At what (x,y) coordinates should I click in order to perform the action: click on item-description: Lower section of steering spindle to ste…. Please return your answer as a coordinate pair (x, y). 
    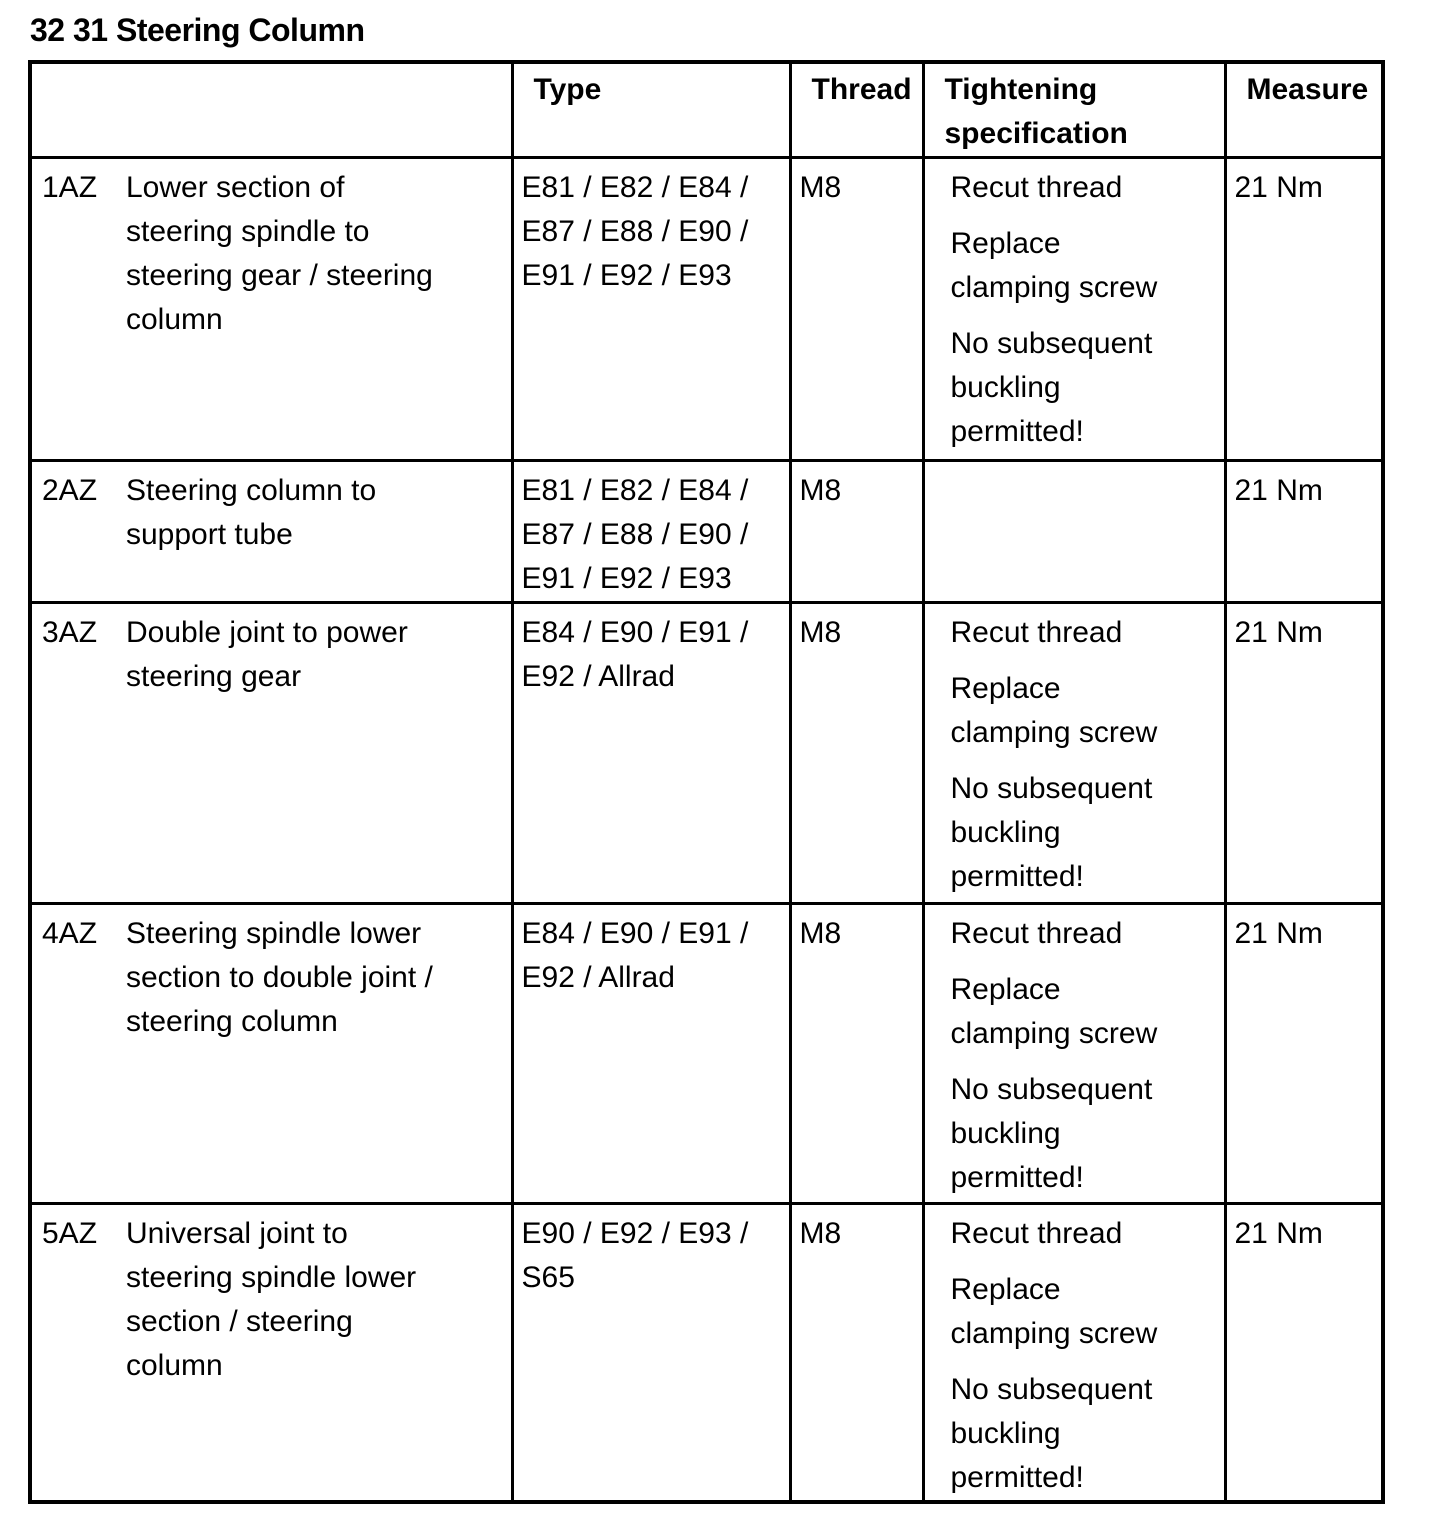
    Looking at the image, I should click on (279, 253).